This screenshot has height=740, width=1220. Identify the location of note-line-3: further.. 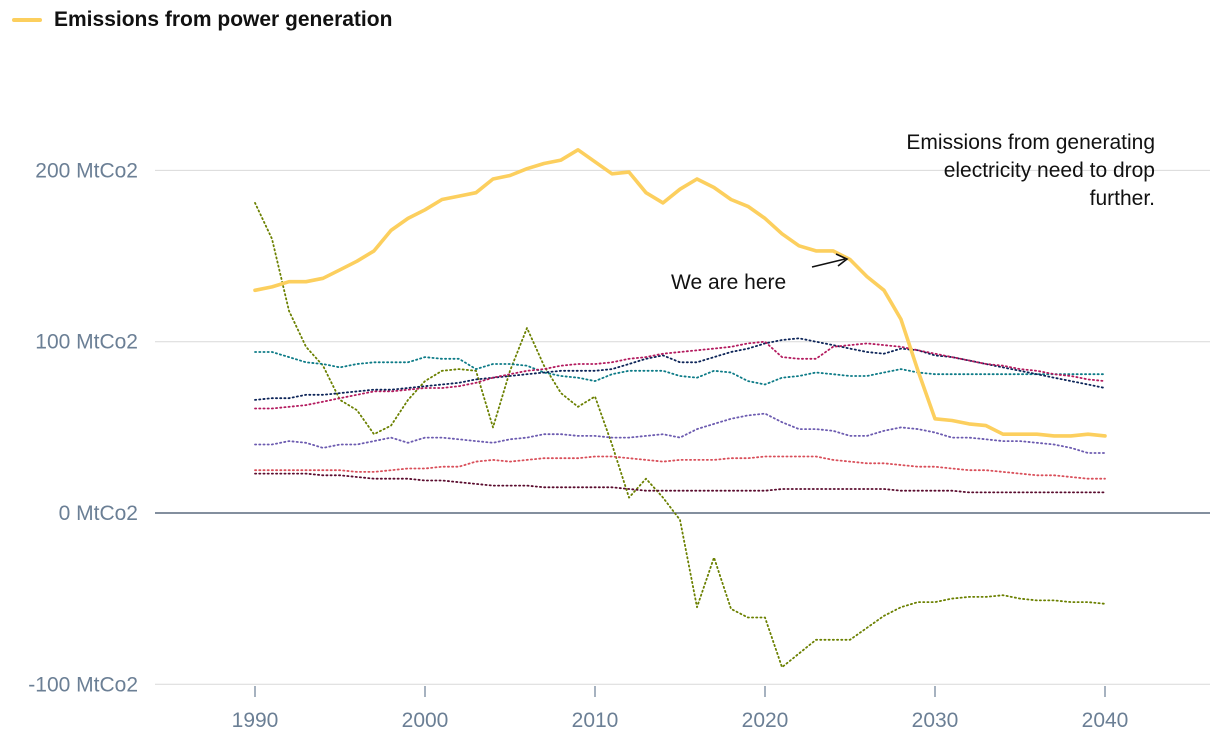
(1122, 198).